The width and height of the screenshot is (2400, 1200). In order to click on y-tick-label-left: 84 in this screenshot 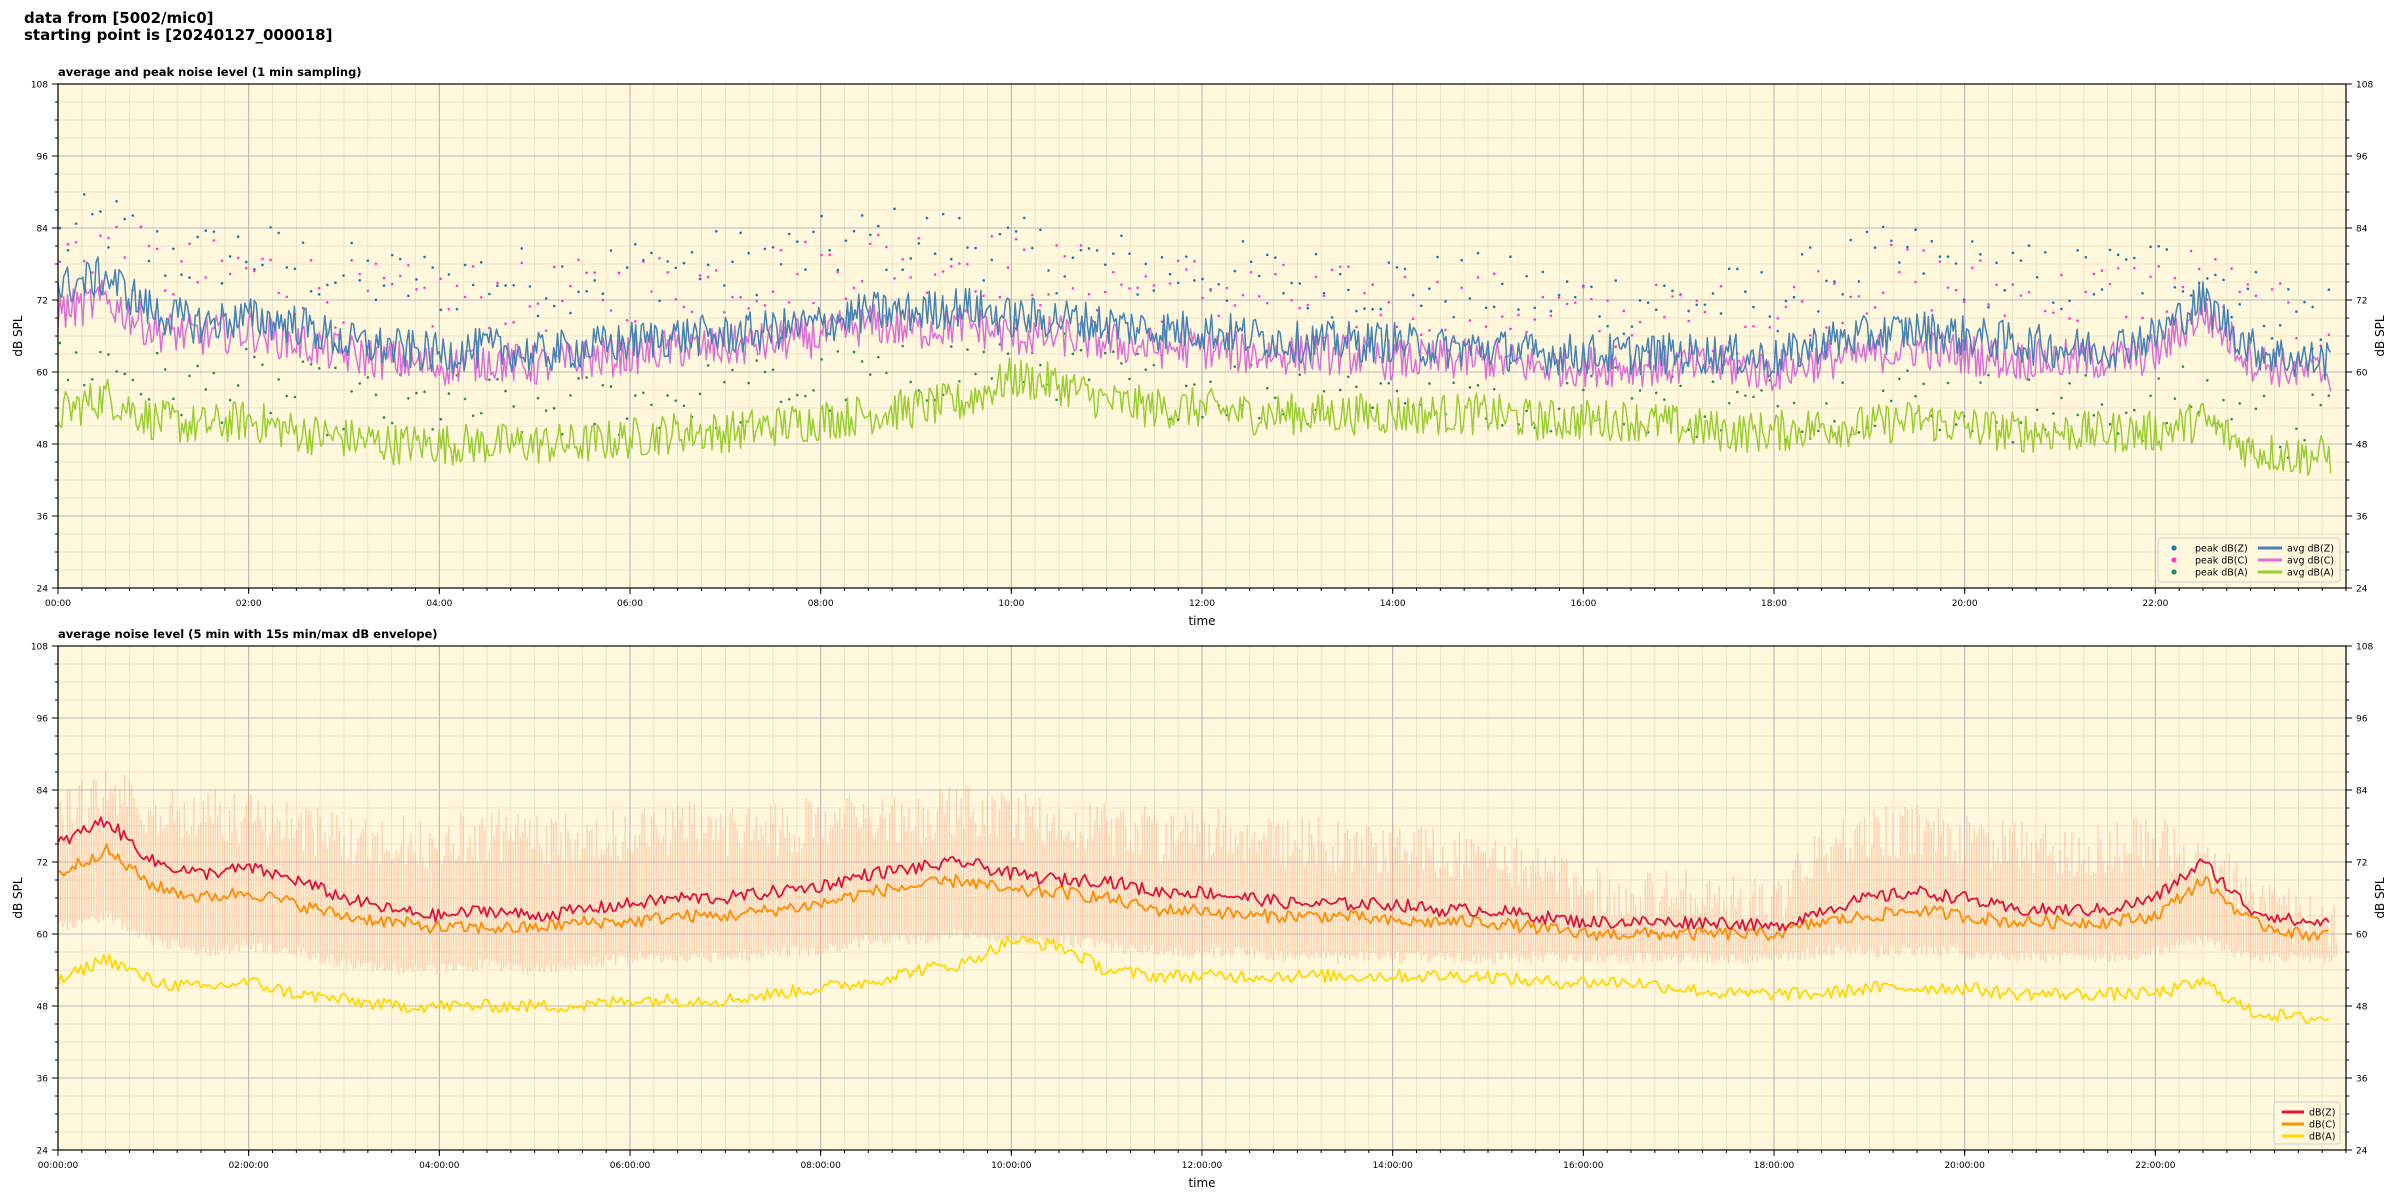, I will do `click(43, 792)`.